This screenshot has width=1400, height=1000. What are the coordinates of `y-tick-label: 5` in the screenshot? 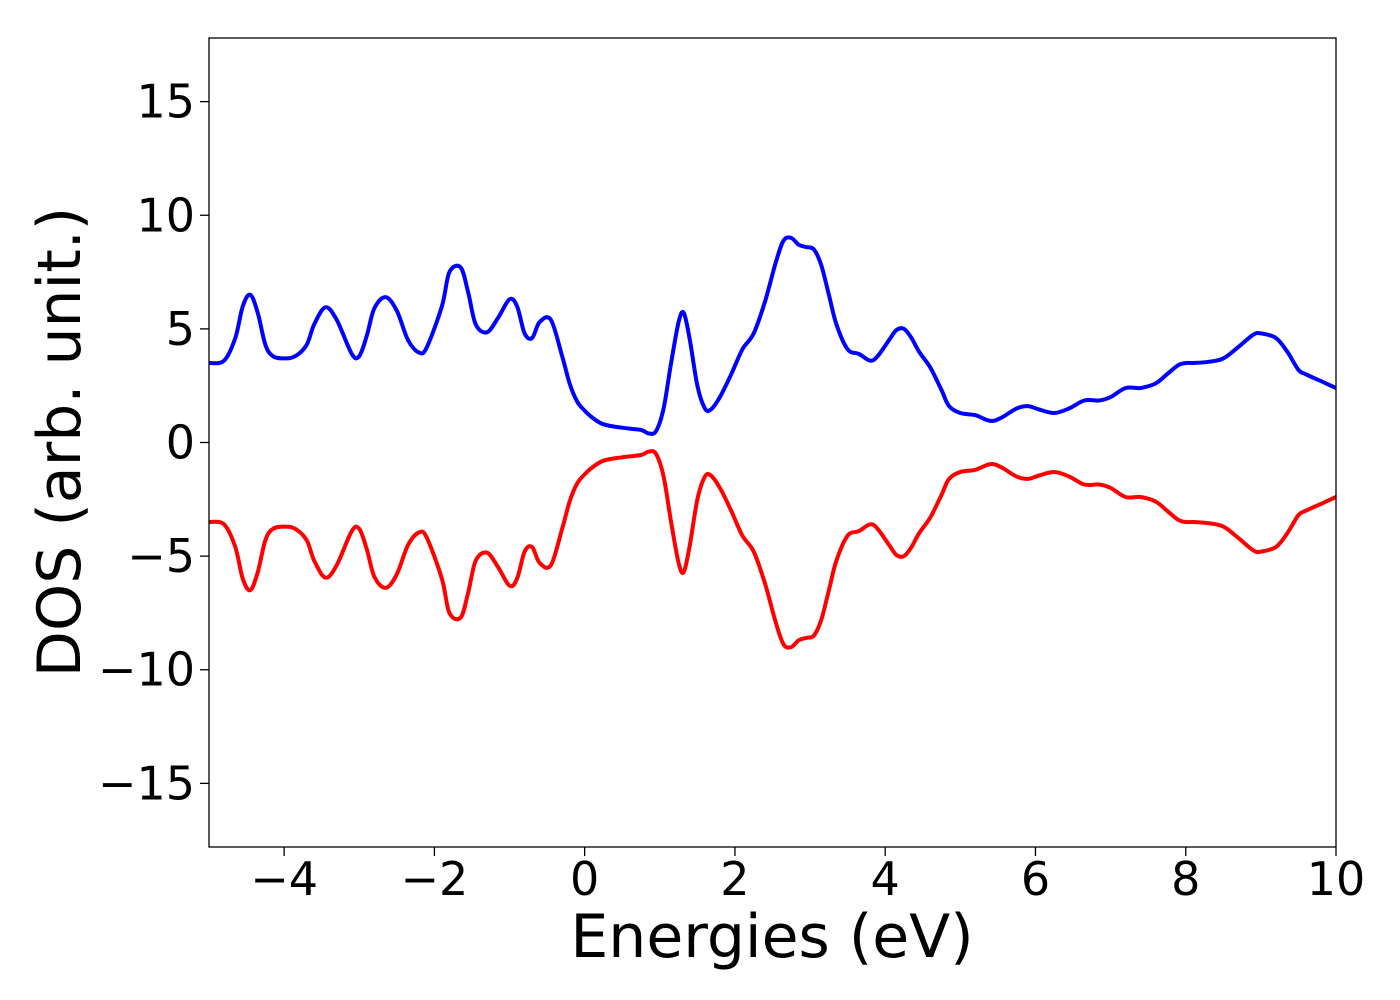 It's located at (180, 329).